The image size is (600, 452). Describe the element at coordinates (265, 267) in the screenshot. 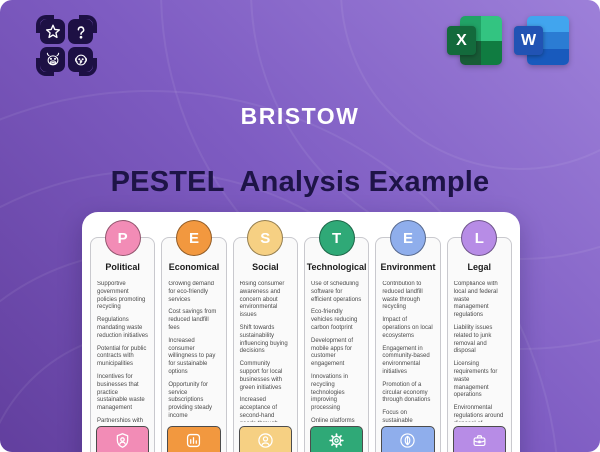

I see `column-title: Social` at that location.